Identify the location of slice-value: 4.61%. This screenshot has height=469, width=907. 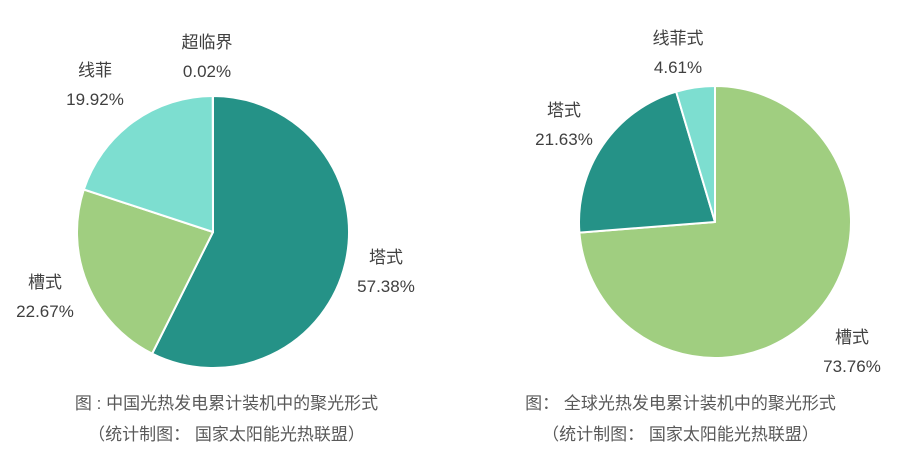
(678, 67).